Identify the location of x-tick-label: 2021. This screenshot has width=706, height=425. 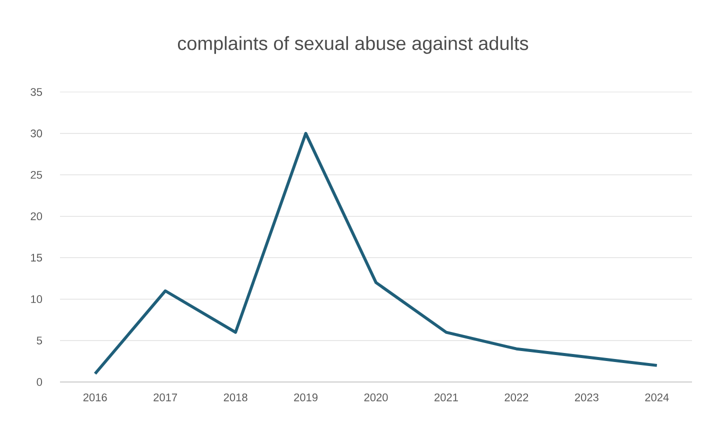
(446, 398).